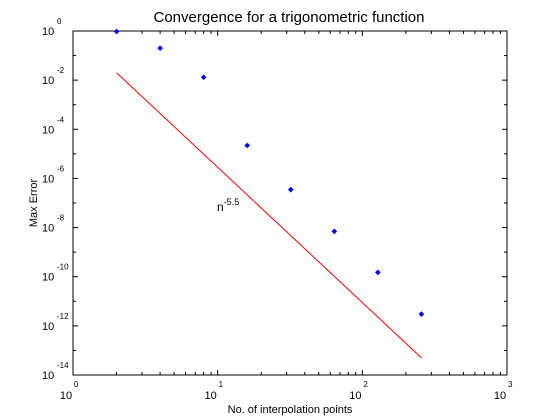 This screenshot has height=420, width=560. Describe the element at coordinates (63, 316) in the screenshot. I see `y-tick-label-exponent: -12` at that location.